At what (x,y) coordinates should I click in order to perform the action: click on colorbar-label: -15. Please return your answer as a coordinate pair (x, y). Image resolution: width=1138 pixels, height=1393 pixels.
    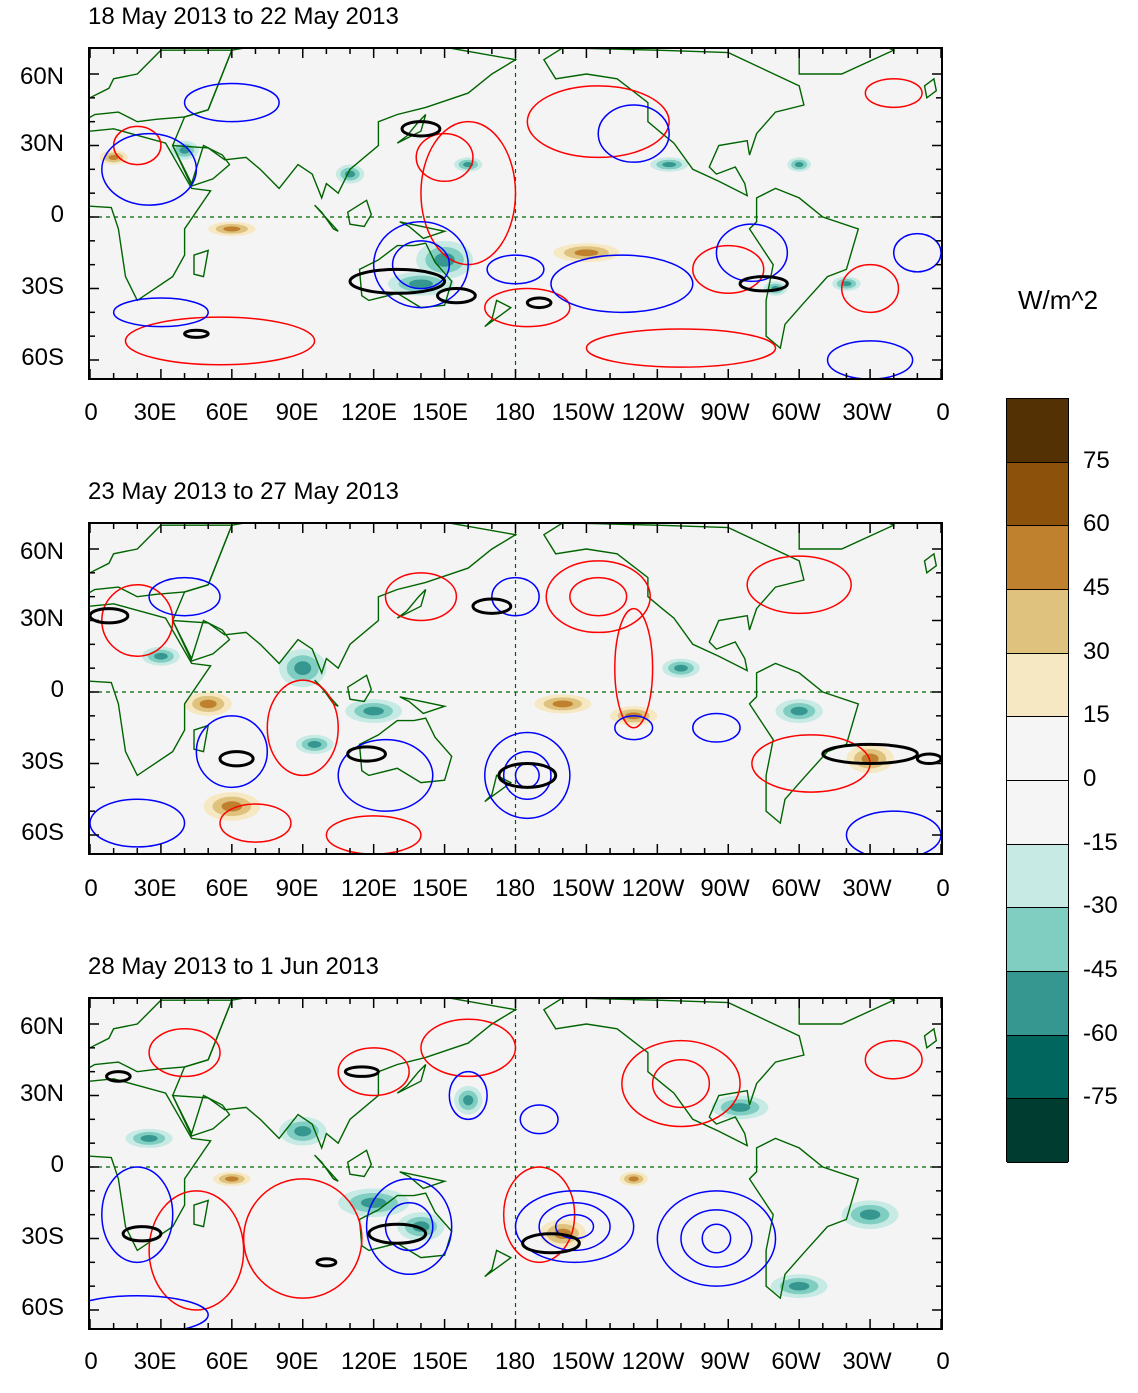
    Looking at the image, I should click on (1100, 842).